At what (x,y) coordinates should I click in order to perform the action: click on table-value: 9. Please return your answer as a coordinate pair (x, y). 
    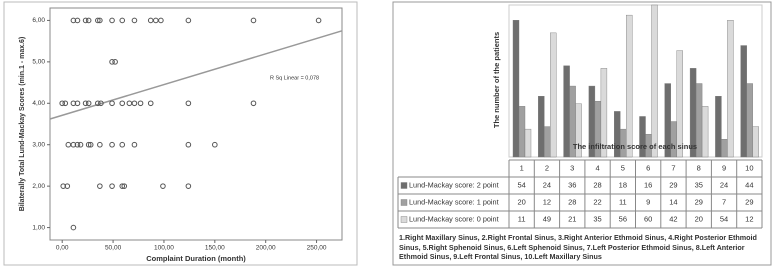
    Looking at the image, I should click on (648, 201).